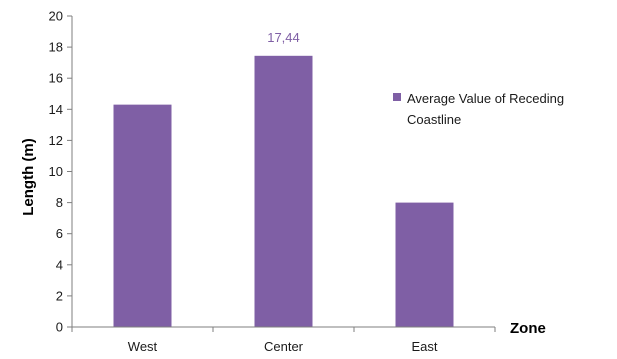 The image size is (617, 359). I want to click on bar-east, so click(424, 264).